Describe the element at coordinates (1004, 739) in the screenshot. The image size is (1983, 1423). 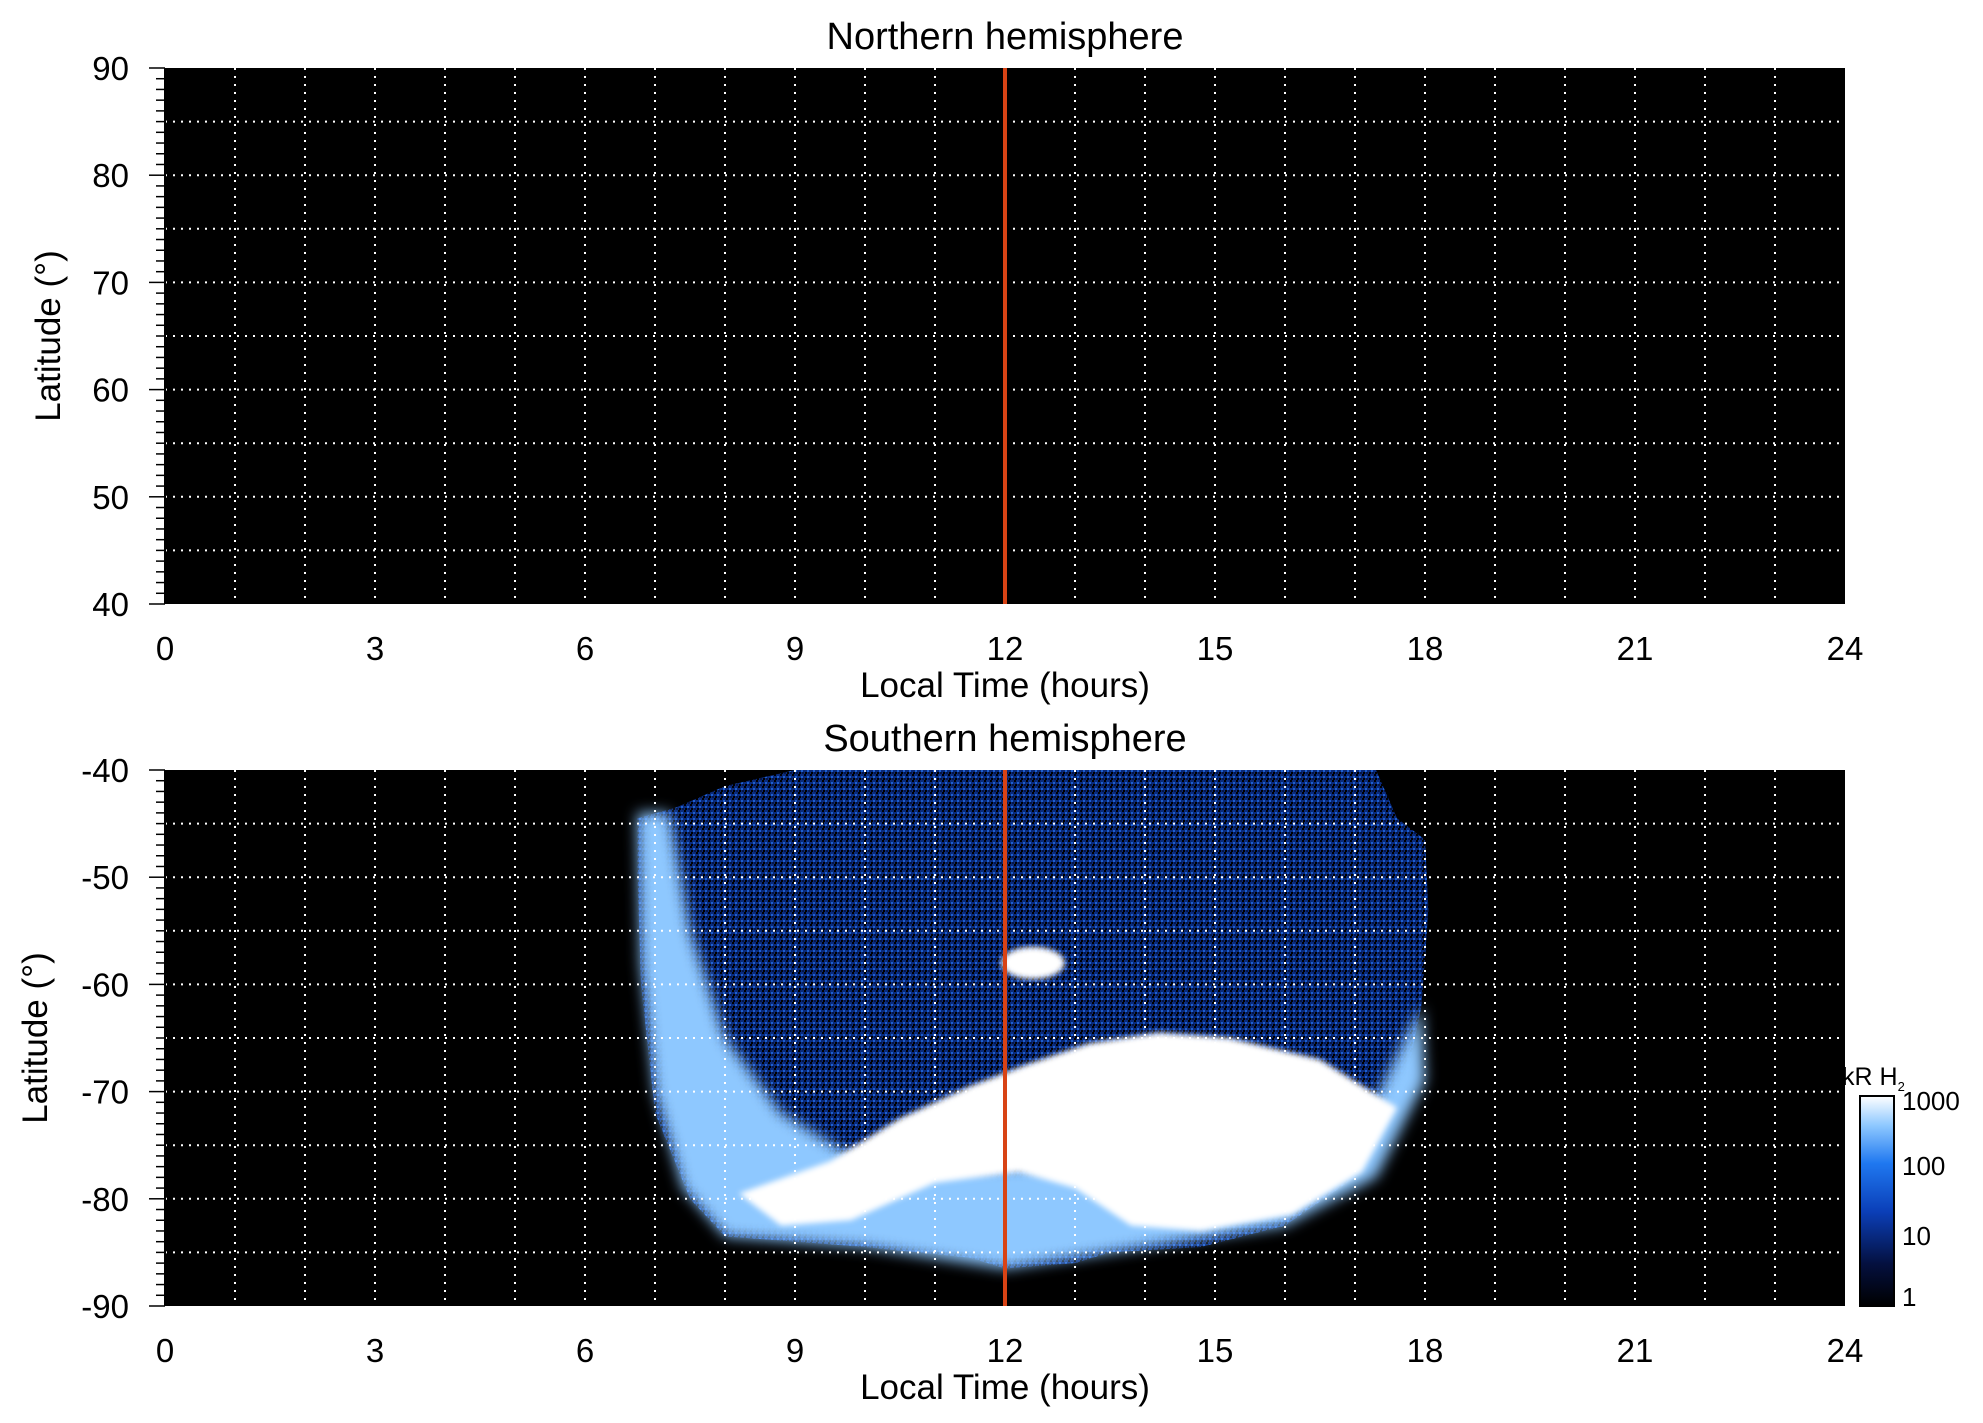
I see `panel-title: Southern hemisphere` at that location.